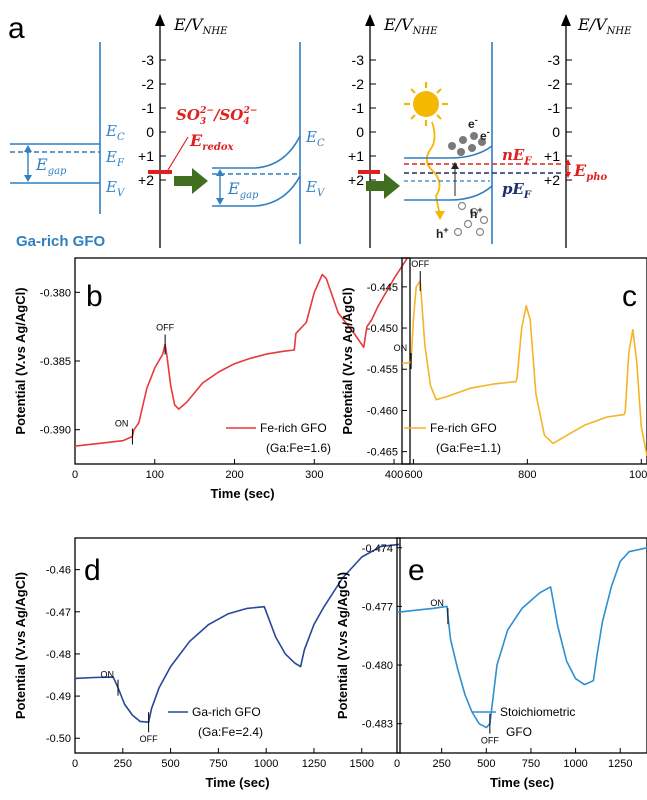  What do you see at coordinates (401, 131) in the screenshot?
I see `energy-axis-2: E/VNHE` at bounding box center [401, 131].